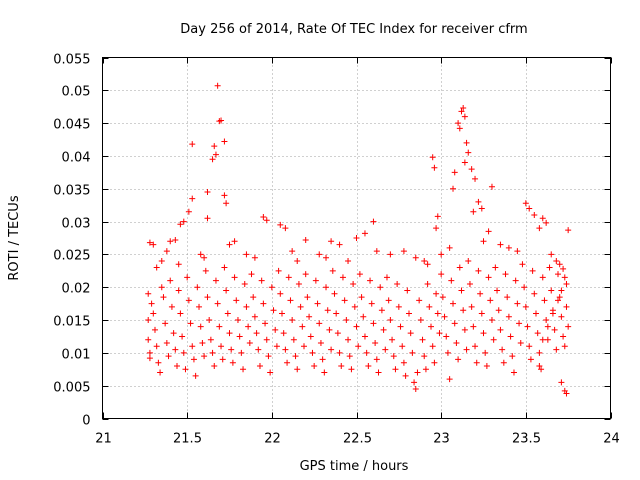 The width and height of the screenshot is (640, 480). Describe the element at coordinates (103, 439) in the screenshot. I see `x-tick-label: 21` at that location.